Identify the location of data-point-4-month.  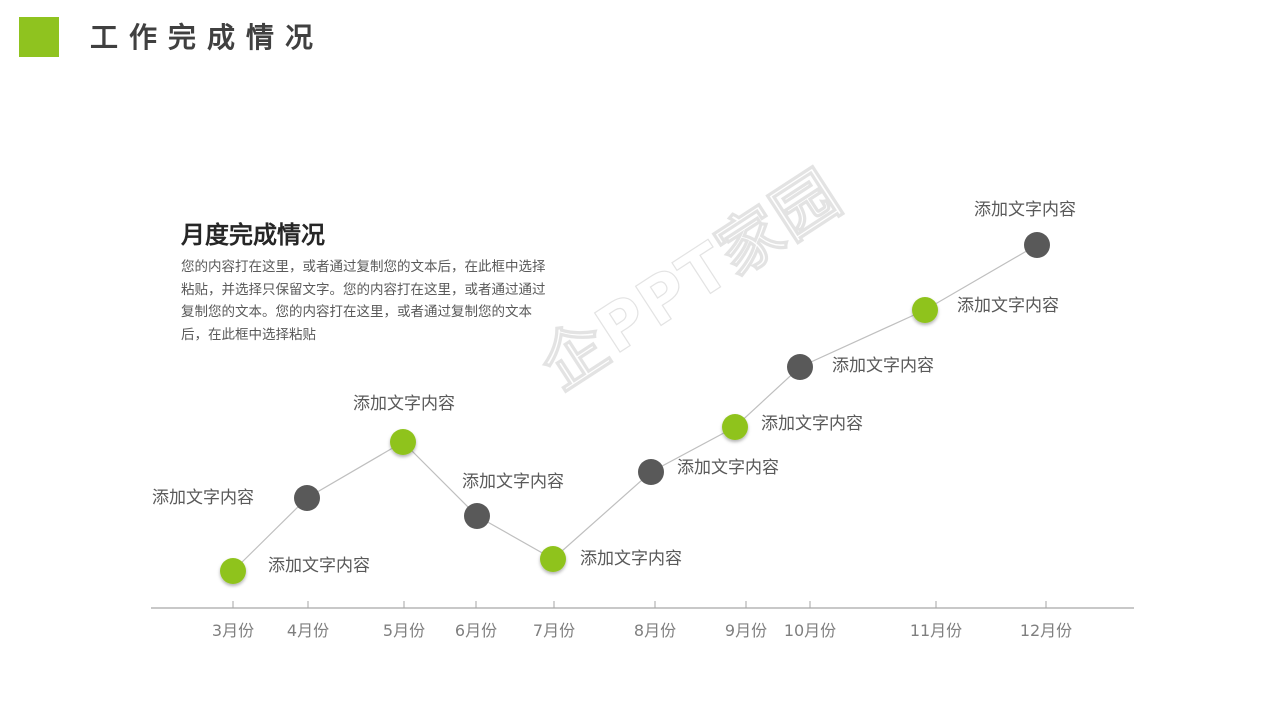
(307, 498).